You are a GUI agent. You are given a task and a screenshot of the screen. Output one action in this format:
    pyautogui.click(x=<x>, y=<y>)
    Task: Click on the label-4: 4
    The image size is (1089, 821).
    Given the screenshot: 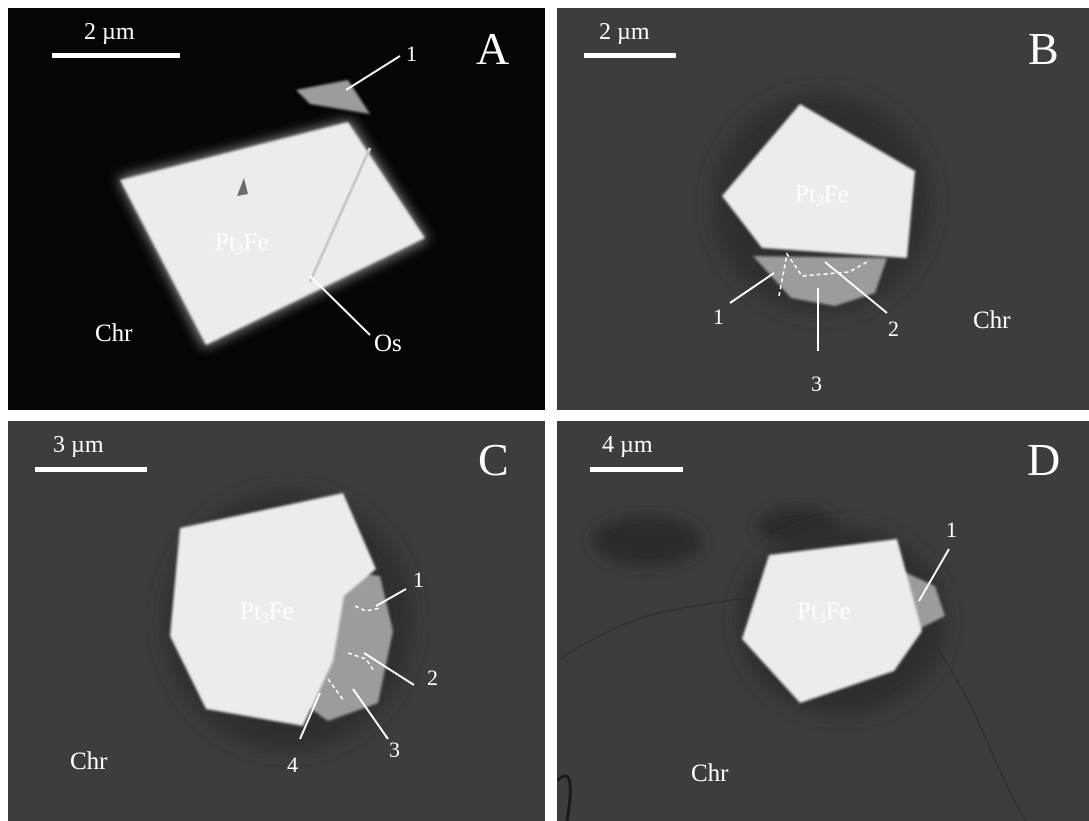 What is the action you would take?
    pyautogui.click(x=292, y=764)
    